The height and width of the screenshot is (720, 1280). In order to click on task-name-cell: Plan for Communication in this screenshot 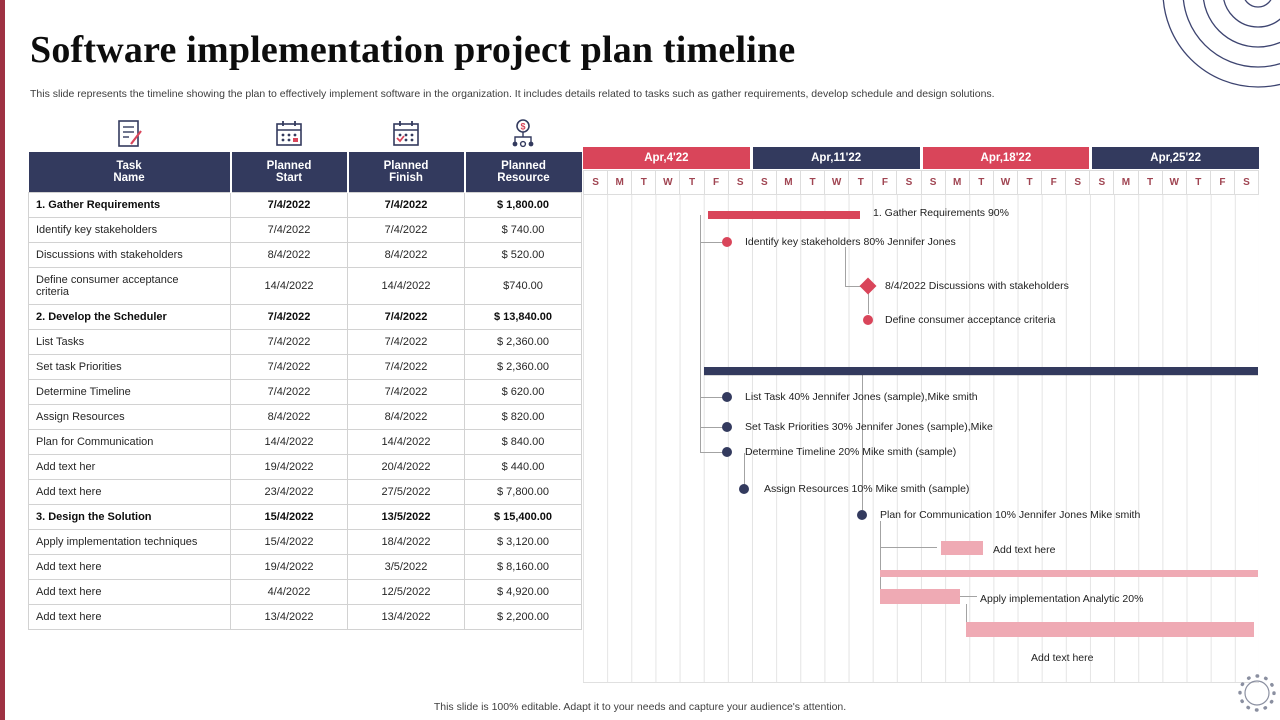, I will do `click(129, 441)`.